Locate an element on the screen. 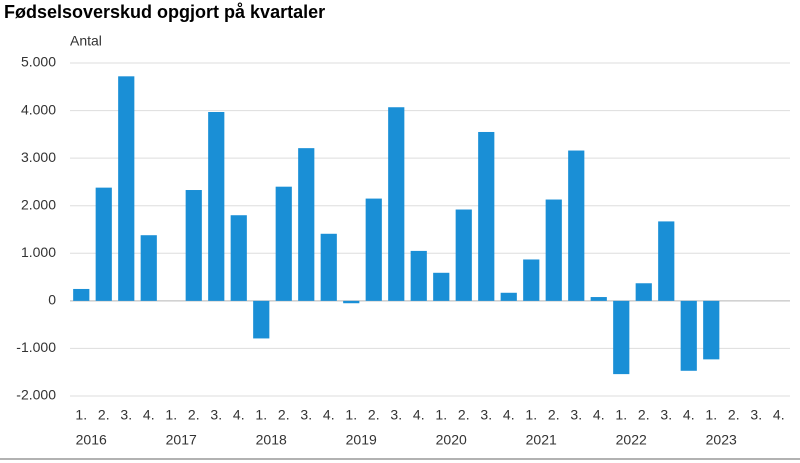  year-label: 2020 is located at coordinates (451, 440).